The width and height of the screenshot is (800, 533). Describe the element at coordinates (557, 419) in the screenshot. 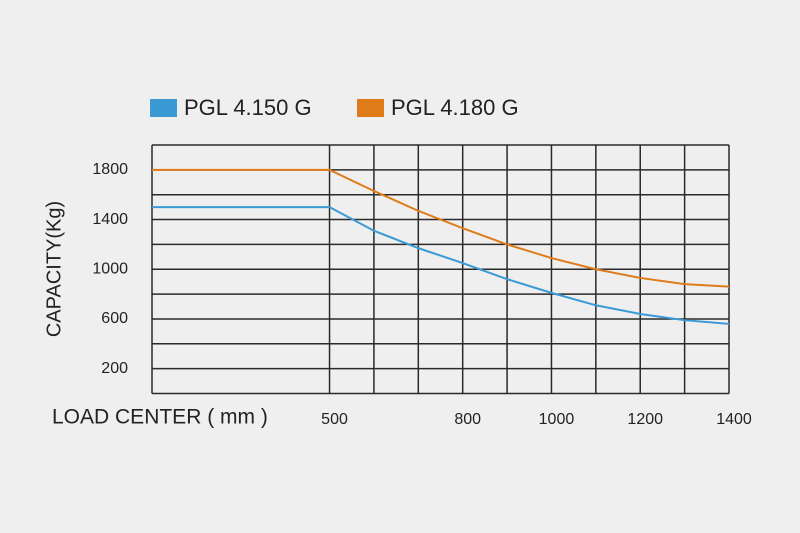

I see `x-tick-label: 1000` at that location.